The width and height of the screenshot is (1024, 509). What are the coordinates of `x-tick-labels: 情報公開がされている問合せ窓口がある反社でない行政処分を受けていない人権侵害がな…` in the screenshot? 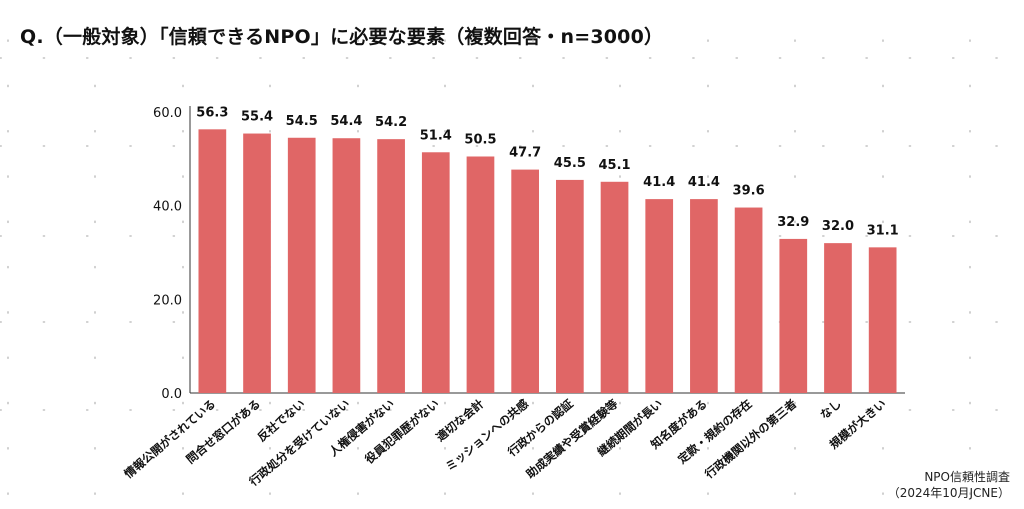 It's located at (505, 442).